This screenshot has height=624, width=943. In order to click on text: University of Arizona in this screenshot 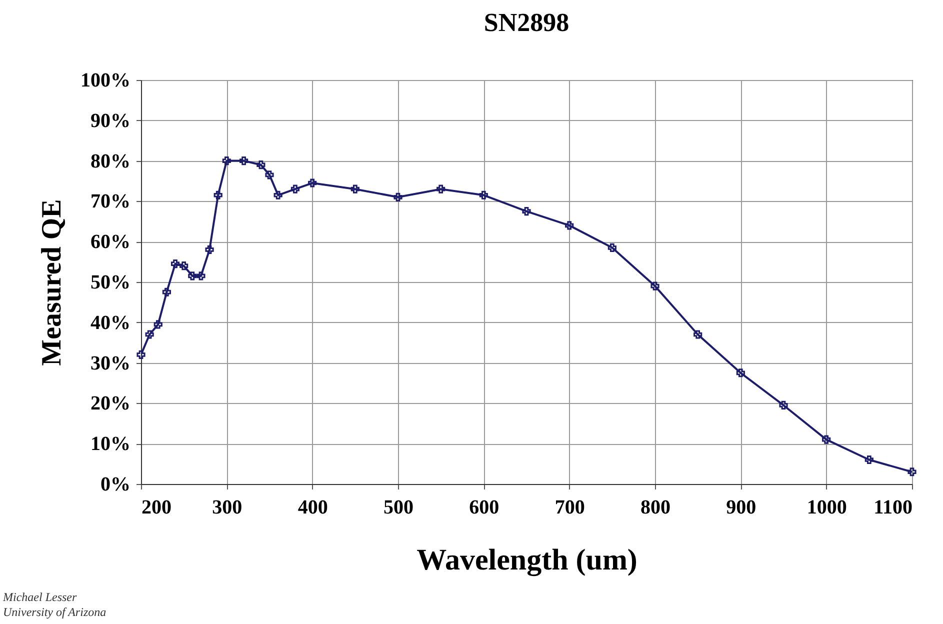, I will do `click(54, 612)`.